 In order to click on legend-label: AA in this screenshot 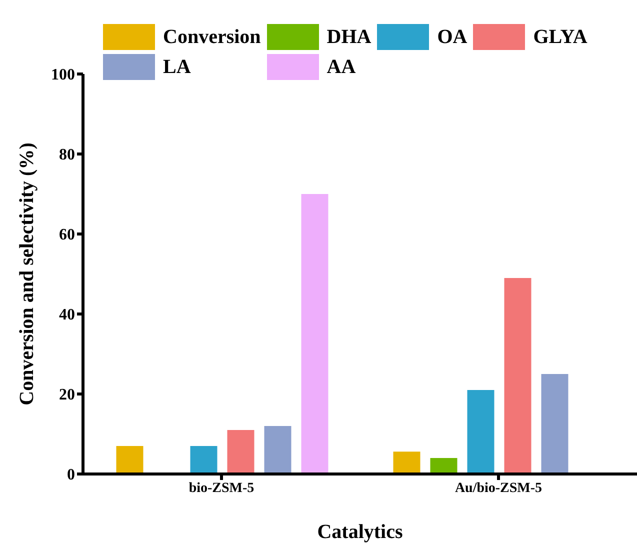, I will do `click(341, 67)`.